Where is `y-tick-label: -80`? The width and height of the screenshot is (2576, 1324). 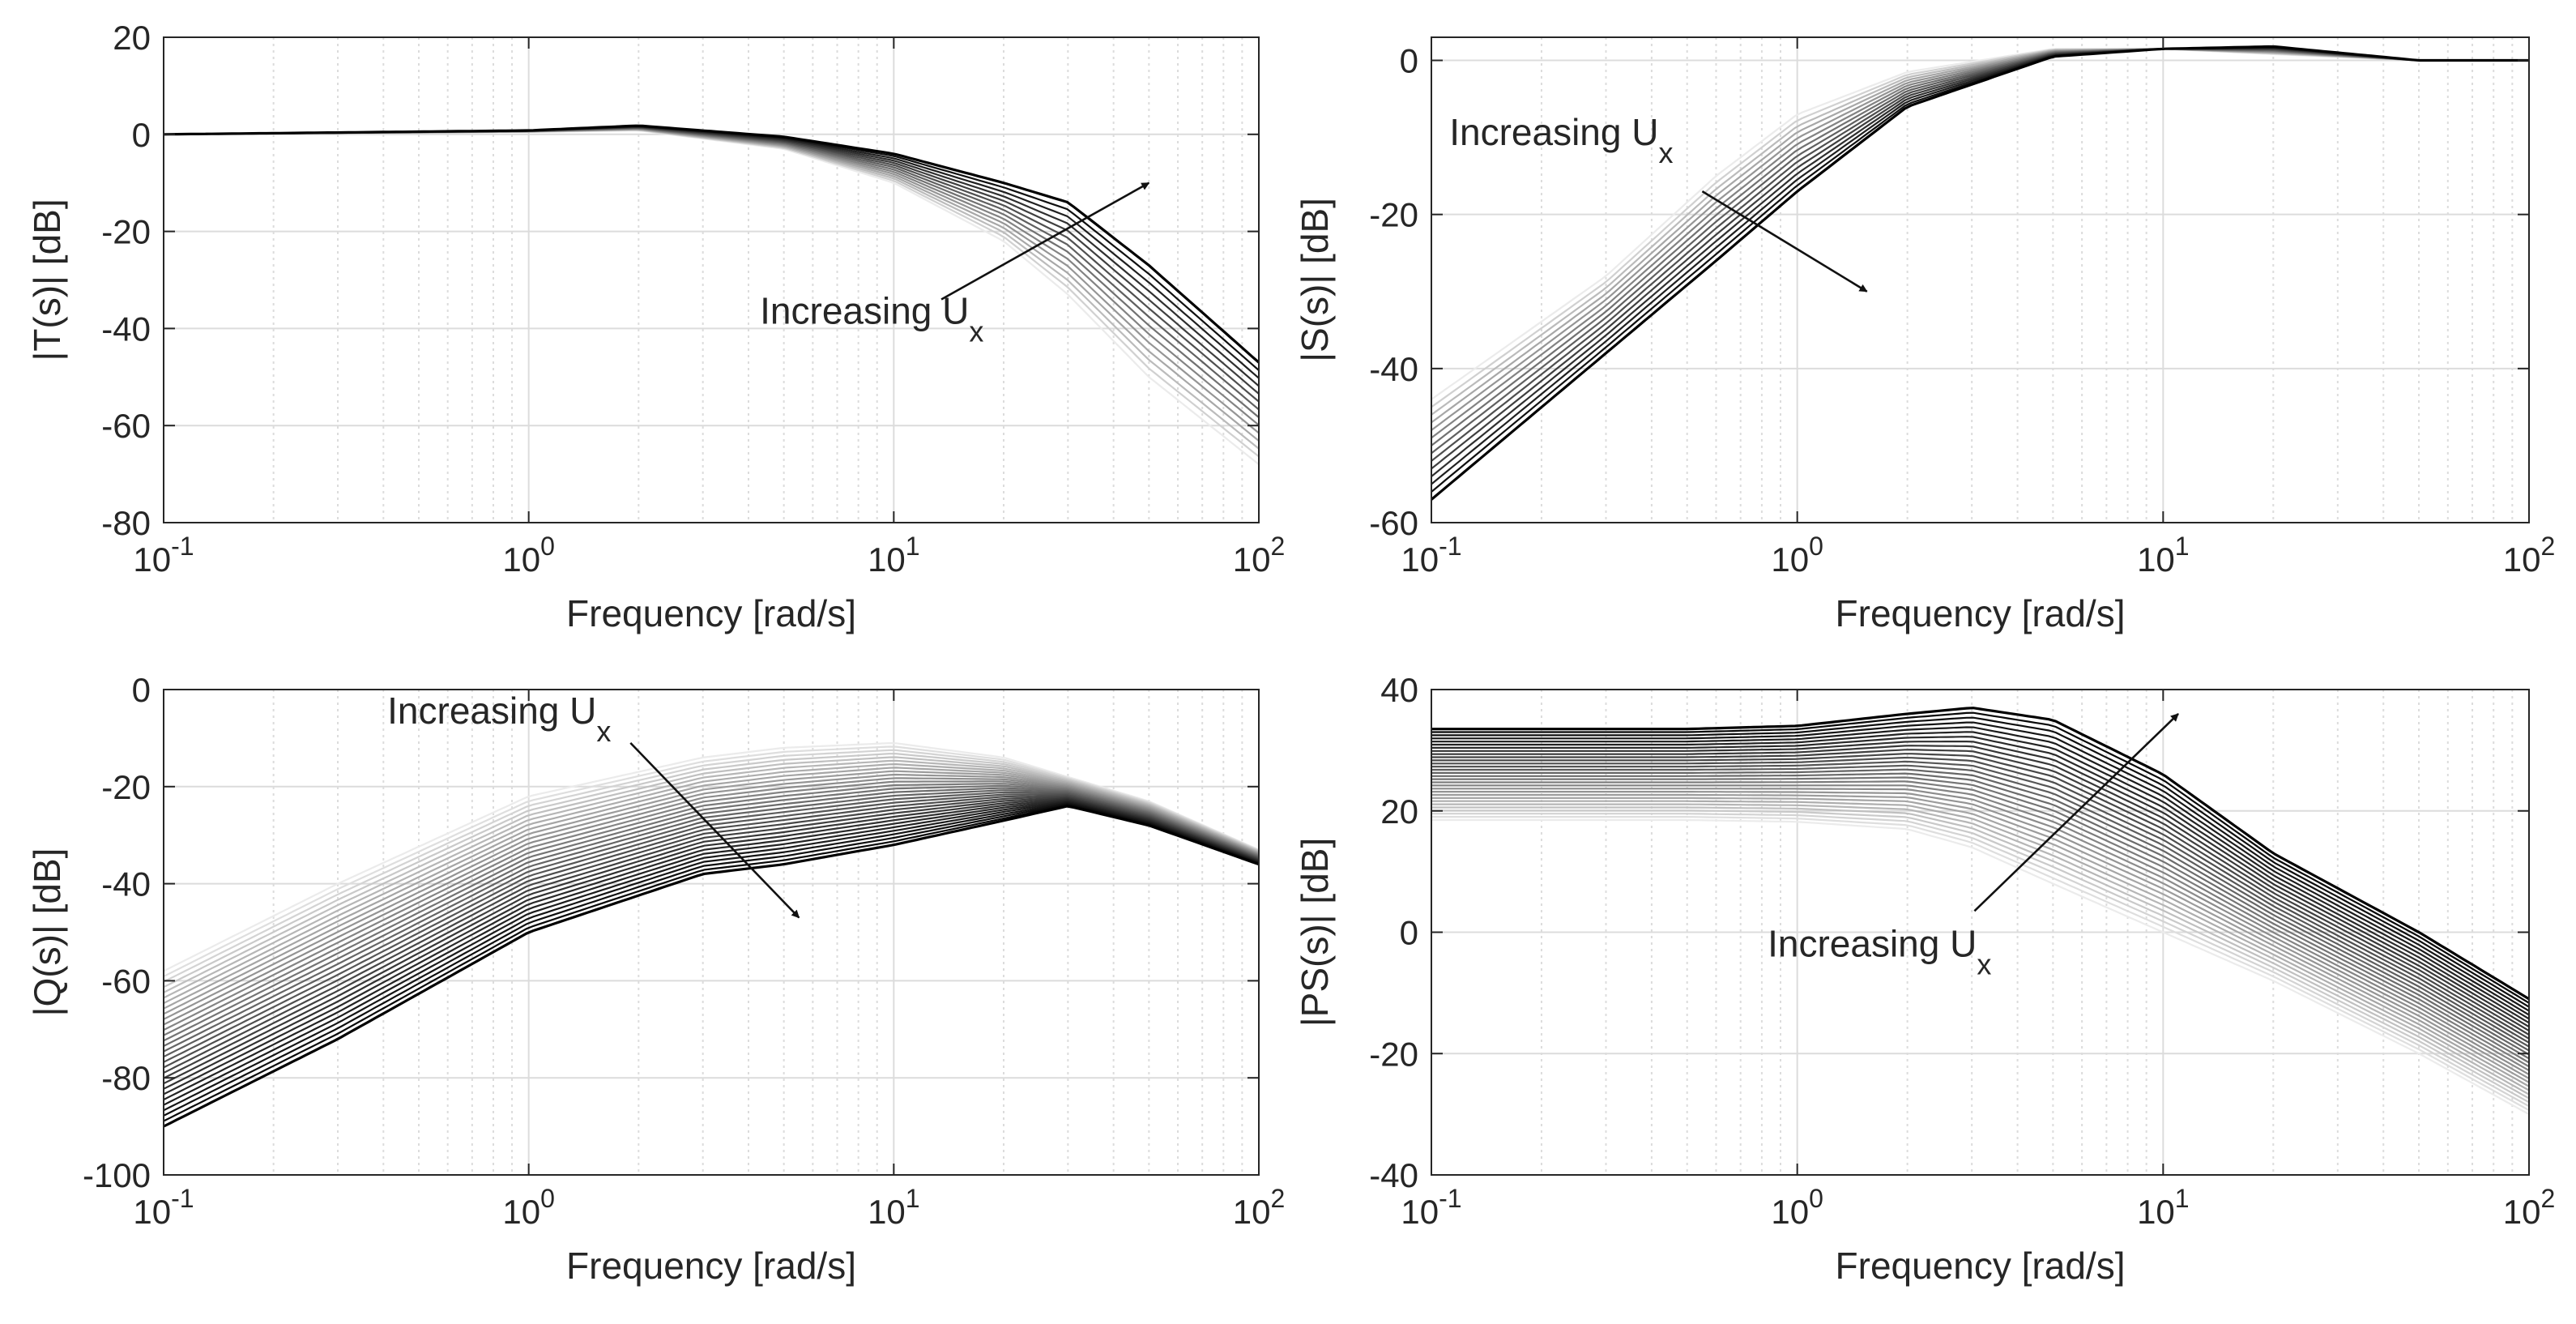
y-tick-label: -80 is located at coordinates (126, 523).